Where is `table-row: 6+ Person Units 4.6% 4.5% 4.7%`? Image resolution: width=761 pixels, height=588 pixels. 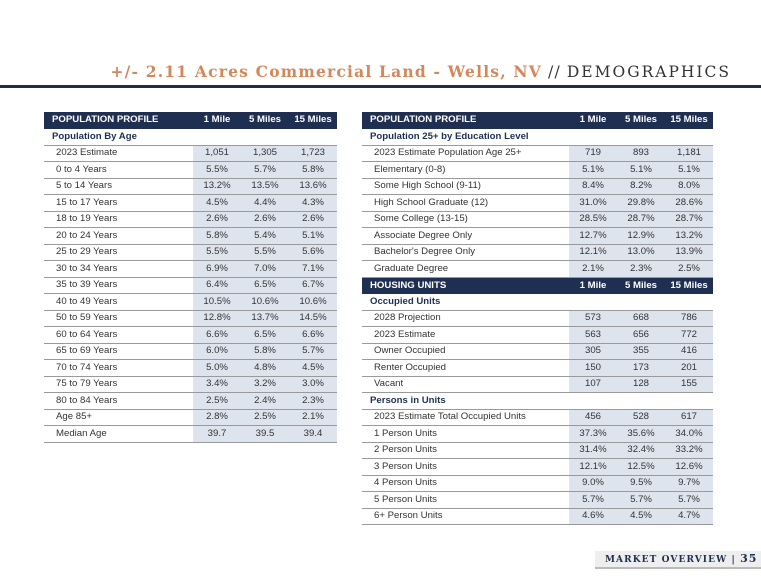 table-row: 6+ Person Units 4.6% 4.5% 4.7% is located at coordinates (537, 516).